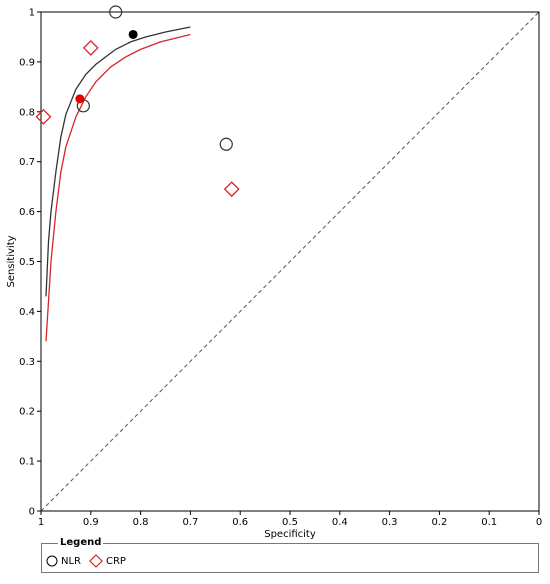 This screenshot has height=584, width=550. I want to click on legend-title: Legend, so click(81, 542).